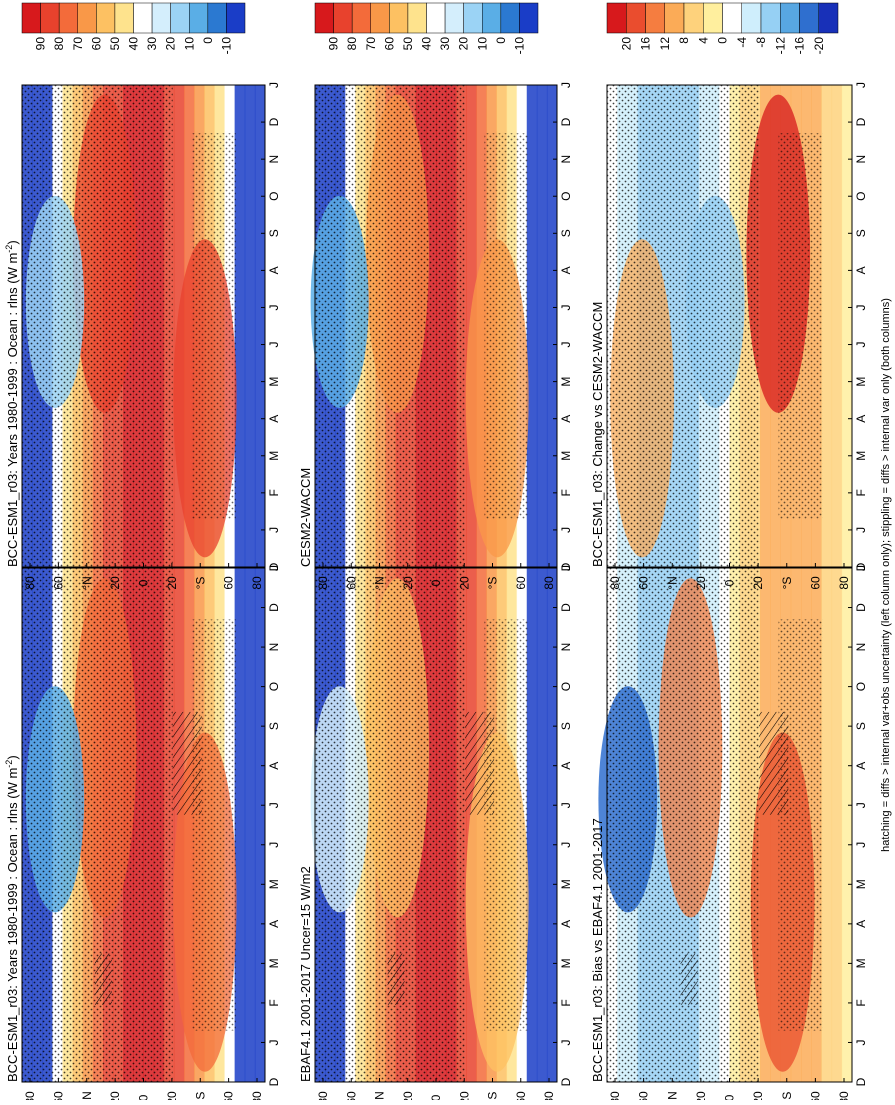 This screenshot has height=1105, width=895. What do you see at coordinates (115, 44) in the screenshot?
I see `colorbar-label: 50` at bounding box center [115, 44].